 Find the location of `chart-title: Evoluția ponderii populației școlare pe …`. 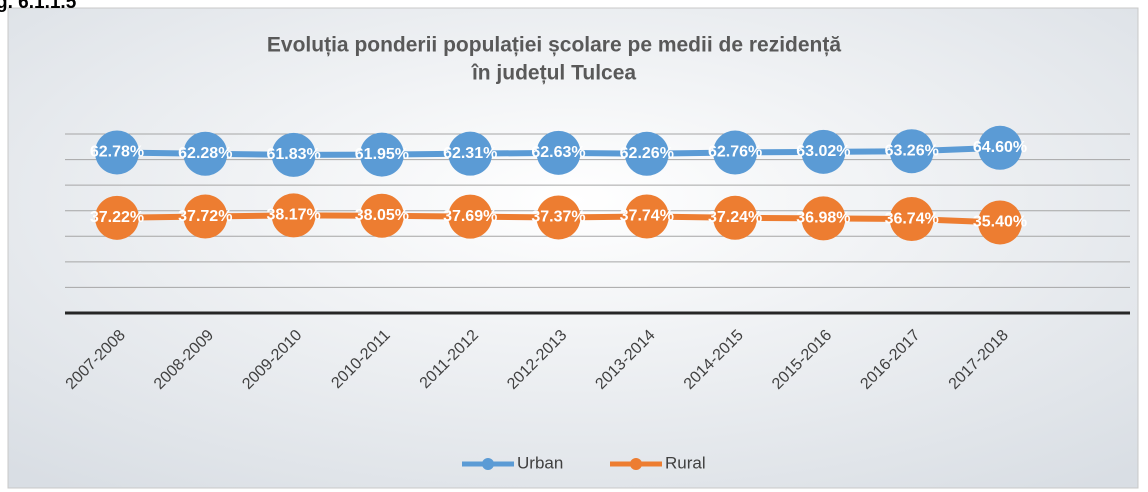

chart-title: Evoluția ponderii populației școlare pe … is located at coordinates (554, 45).